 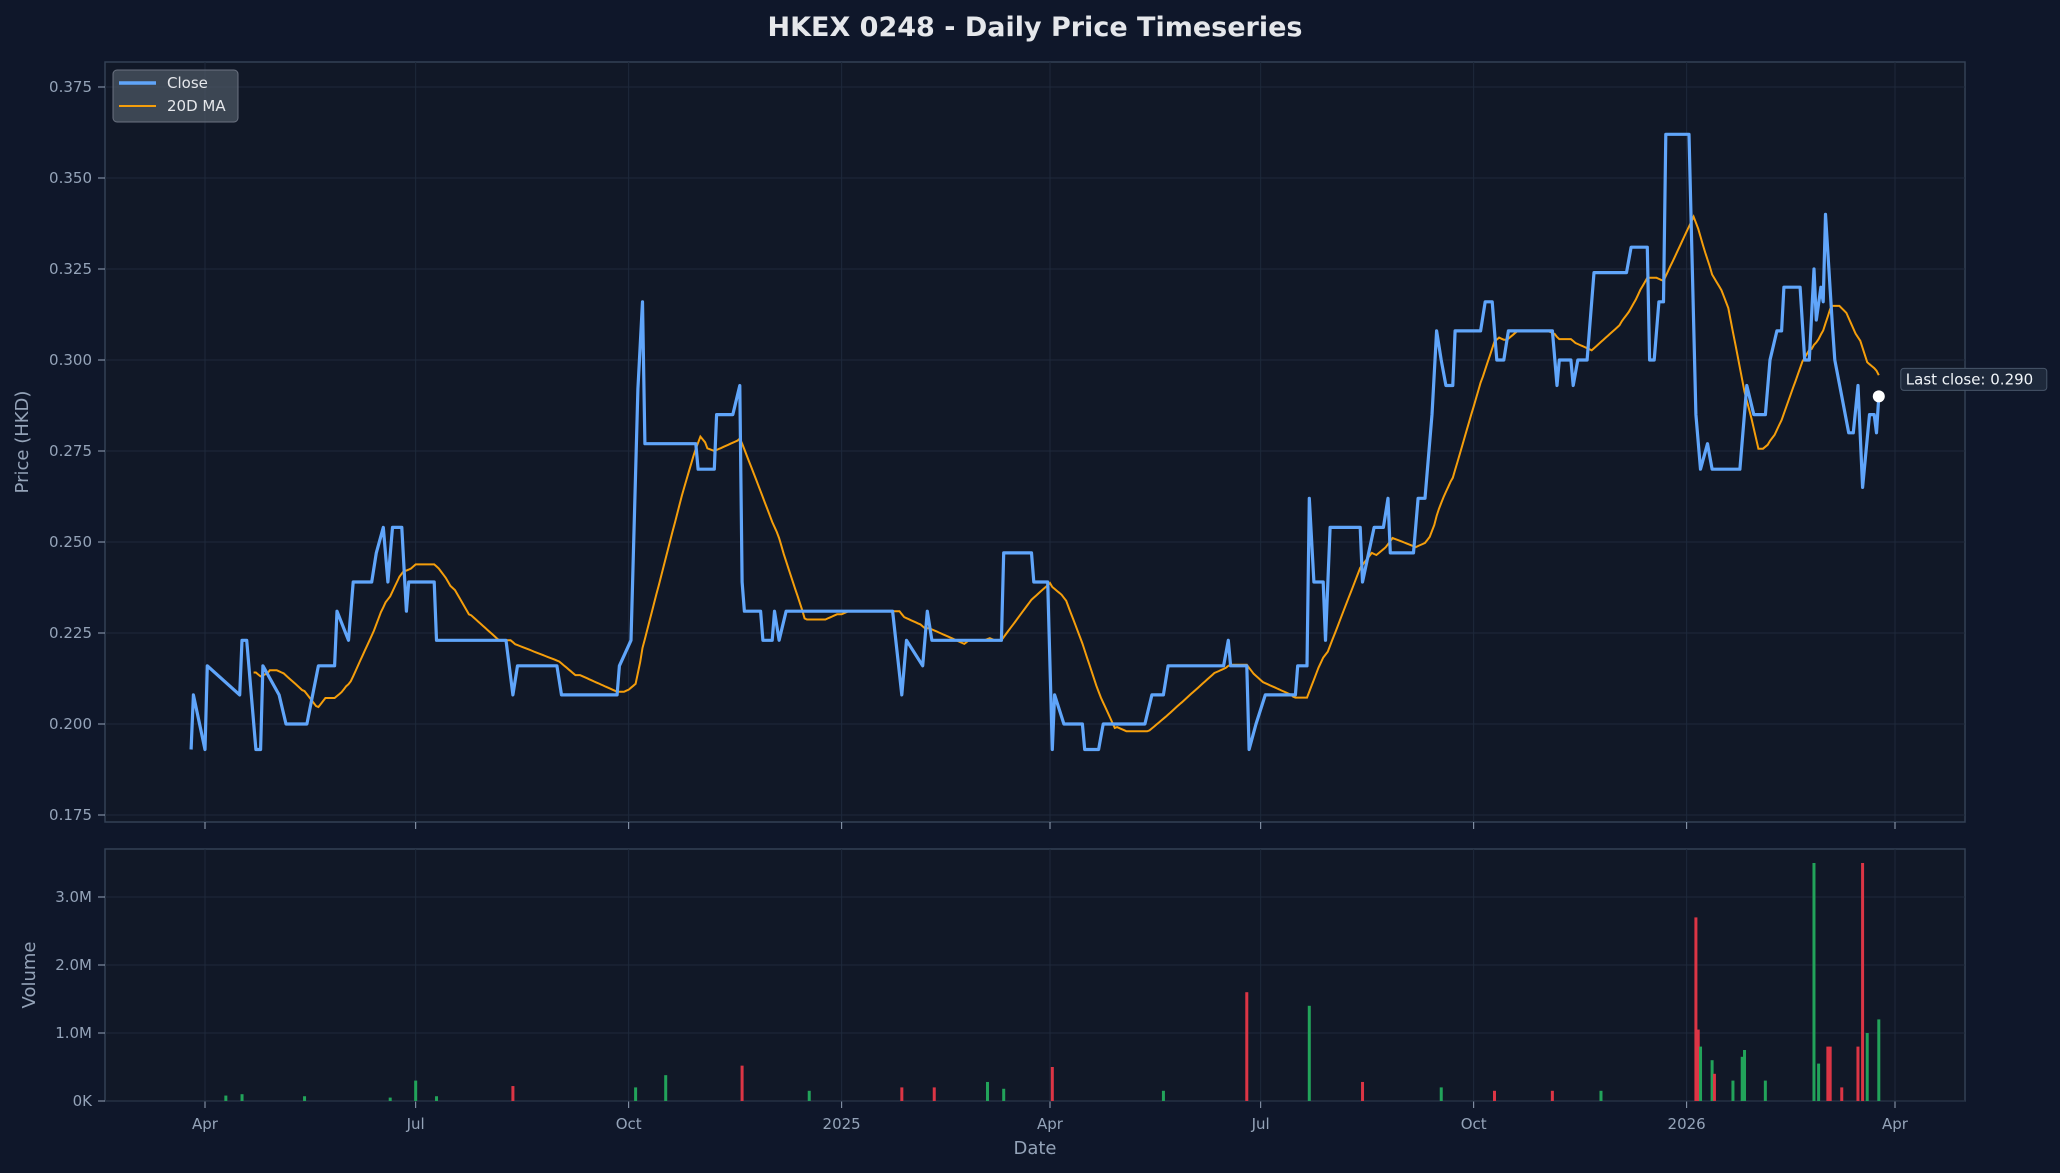 What do you see at coordinates (73, 1033) in the screenshot?
I see `volume-tick-label: 1.0M` at bounding box center [73, 1033].